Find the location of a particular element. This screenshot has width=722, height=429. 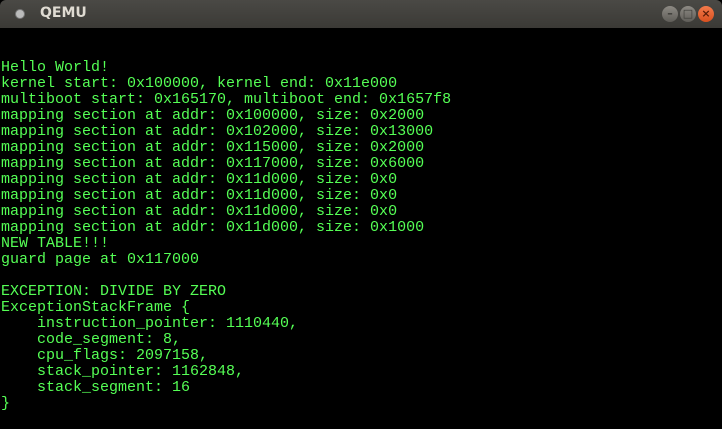

close-button: × is located at coordinates (706, 14).